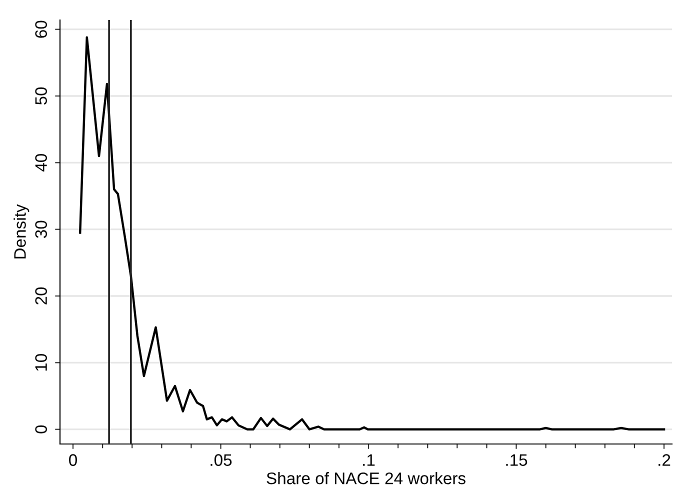 The height and width of the screenshot is (494, 675). What do you see at coordinates (22, 231) in the screenshot?
I see `y-axis-title: Density` at bounding box center [22, 231].